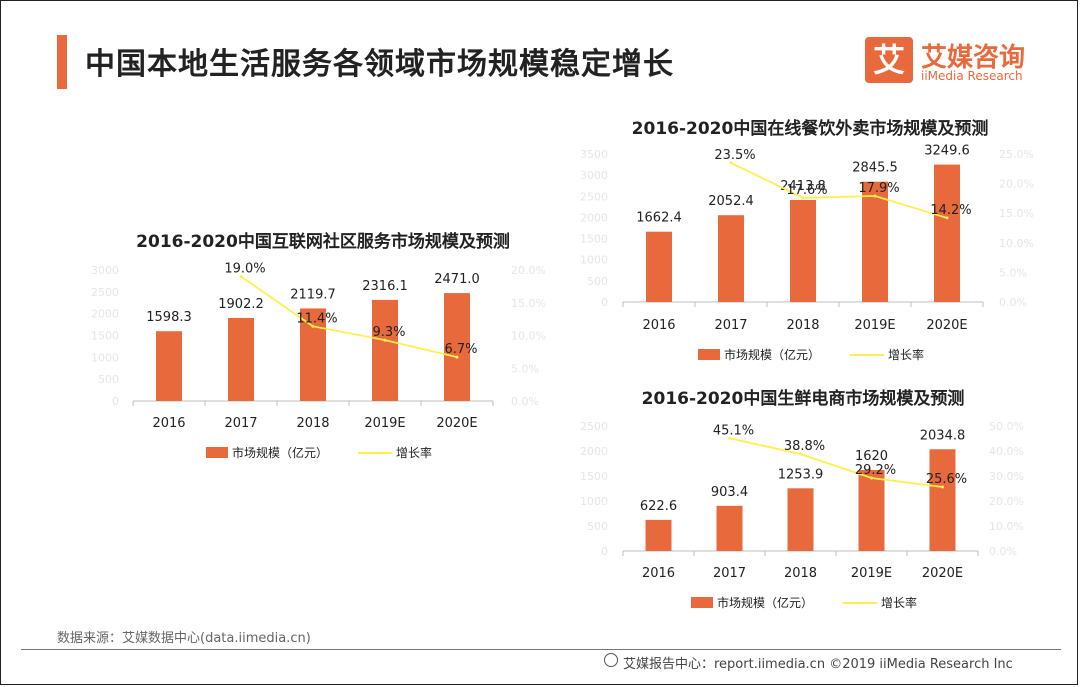  What do you see at coordinates (729, 492) in the screenshot?
I see `chart3-bar-value-label: 903.4` at bounding box center [729, 492].